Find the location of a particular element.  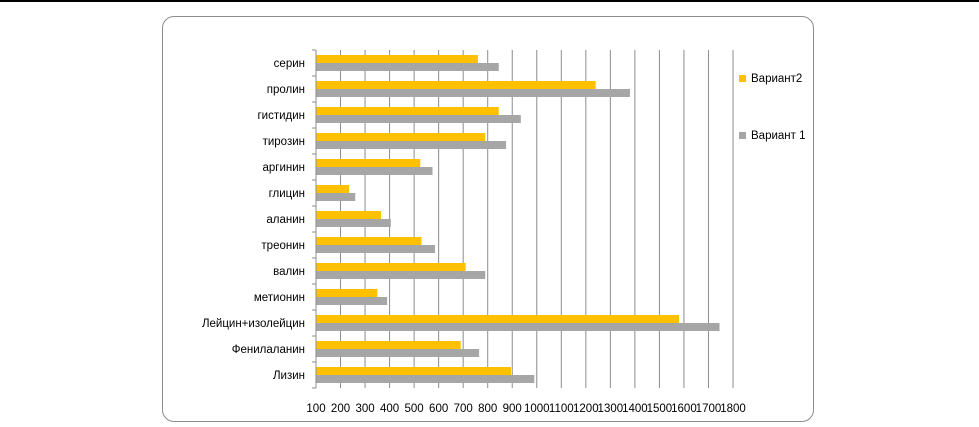

x-tick-label: 100 is located at coordinates (315, 409).